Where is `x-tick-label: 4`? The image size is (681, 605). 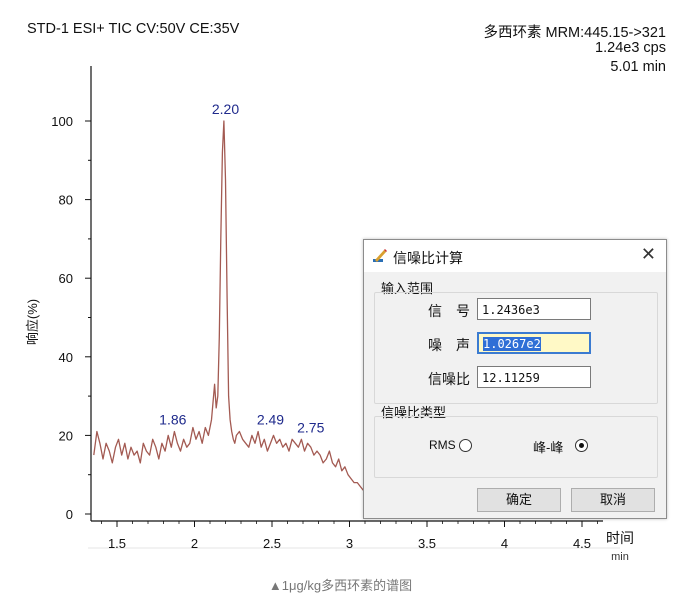 x-tick-label: 4 is located at coordinates (504, 543).